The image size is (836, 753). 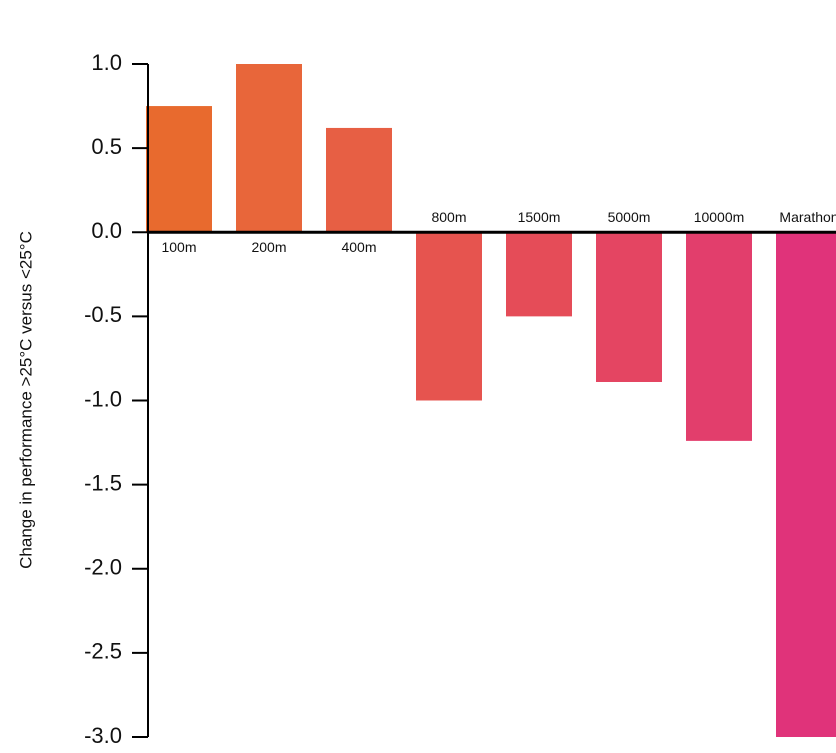 I want to click on y-tick-label: -2.0, so click(x=103, y=567).